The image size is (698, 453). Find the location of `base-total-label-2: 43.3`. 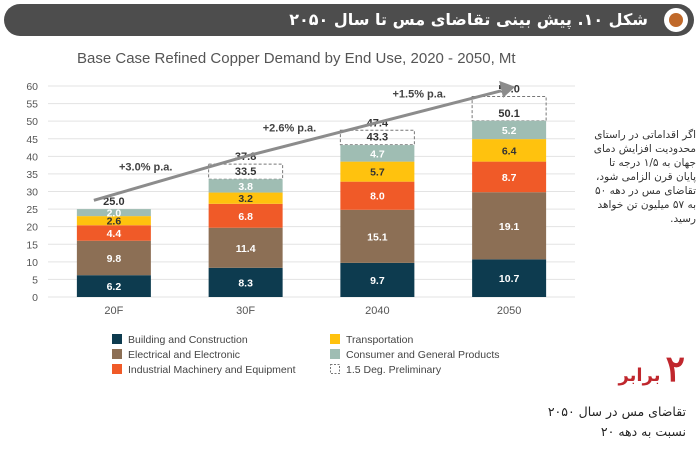

base-total-label-2: 43.3 is located at coordinates (377, 138).